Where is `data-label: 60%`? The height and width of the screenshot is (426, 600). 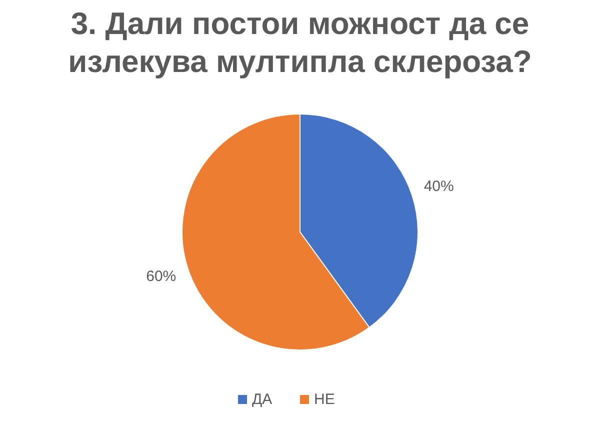 data-label: 60% is located at coordinates (161, 277).